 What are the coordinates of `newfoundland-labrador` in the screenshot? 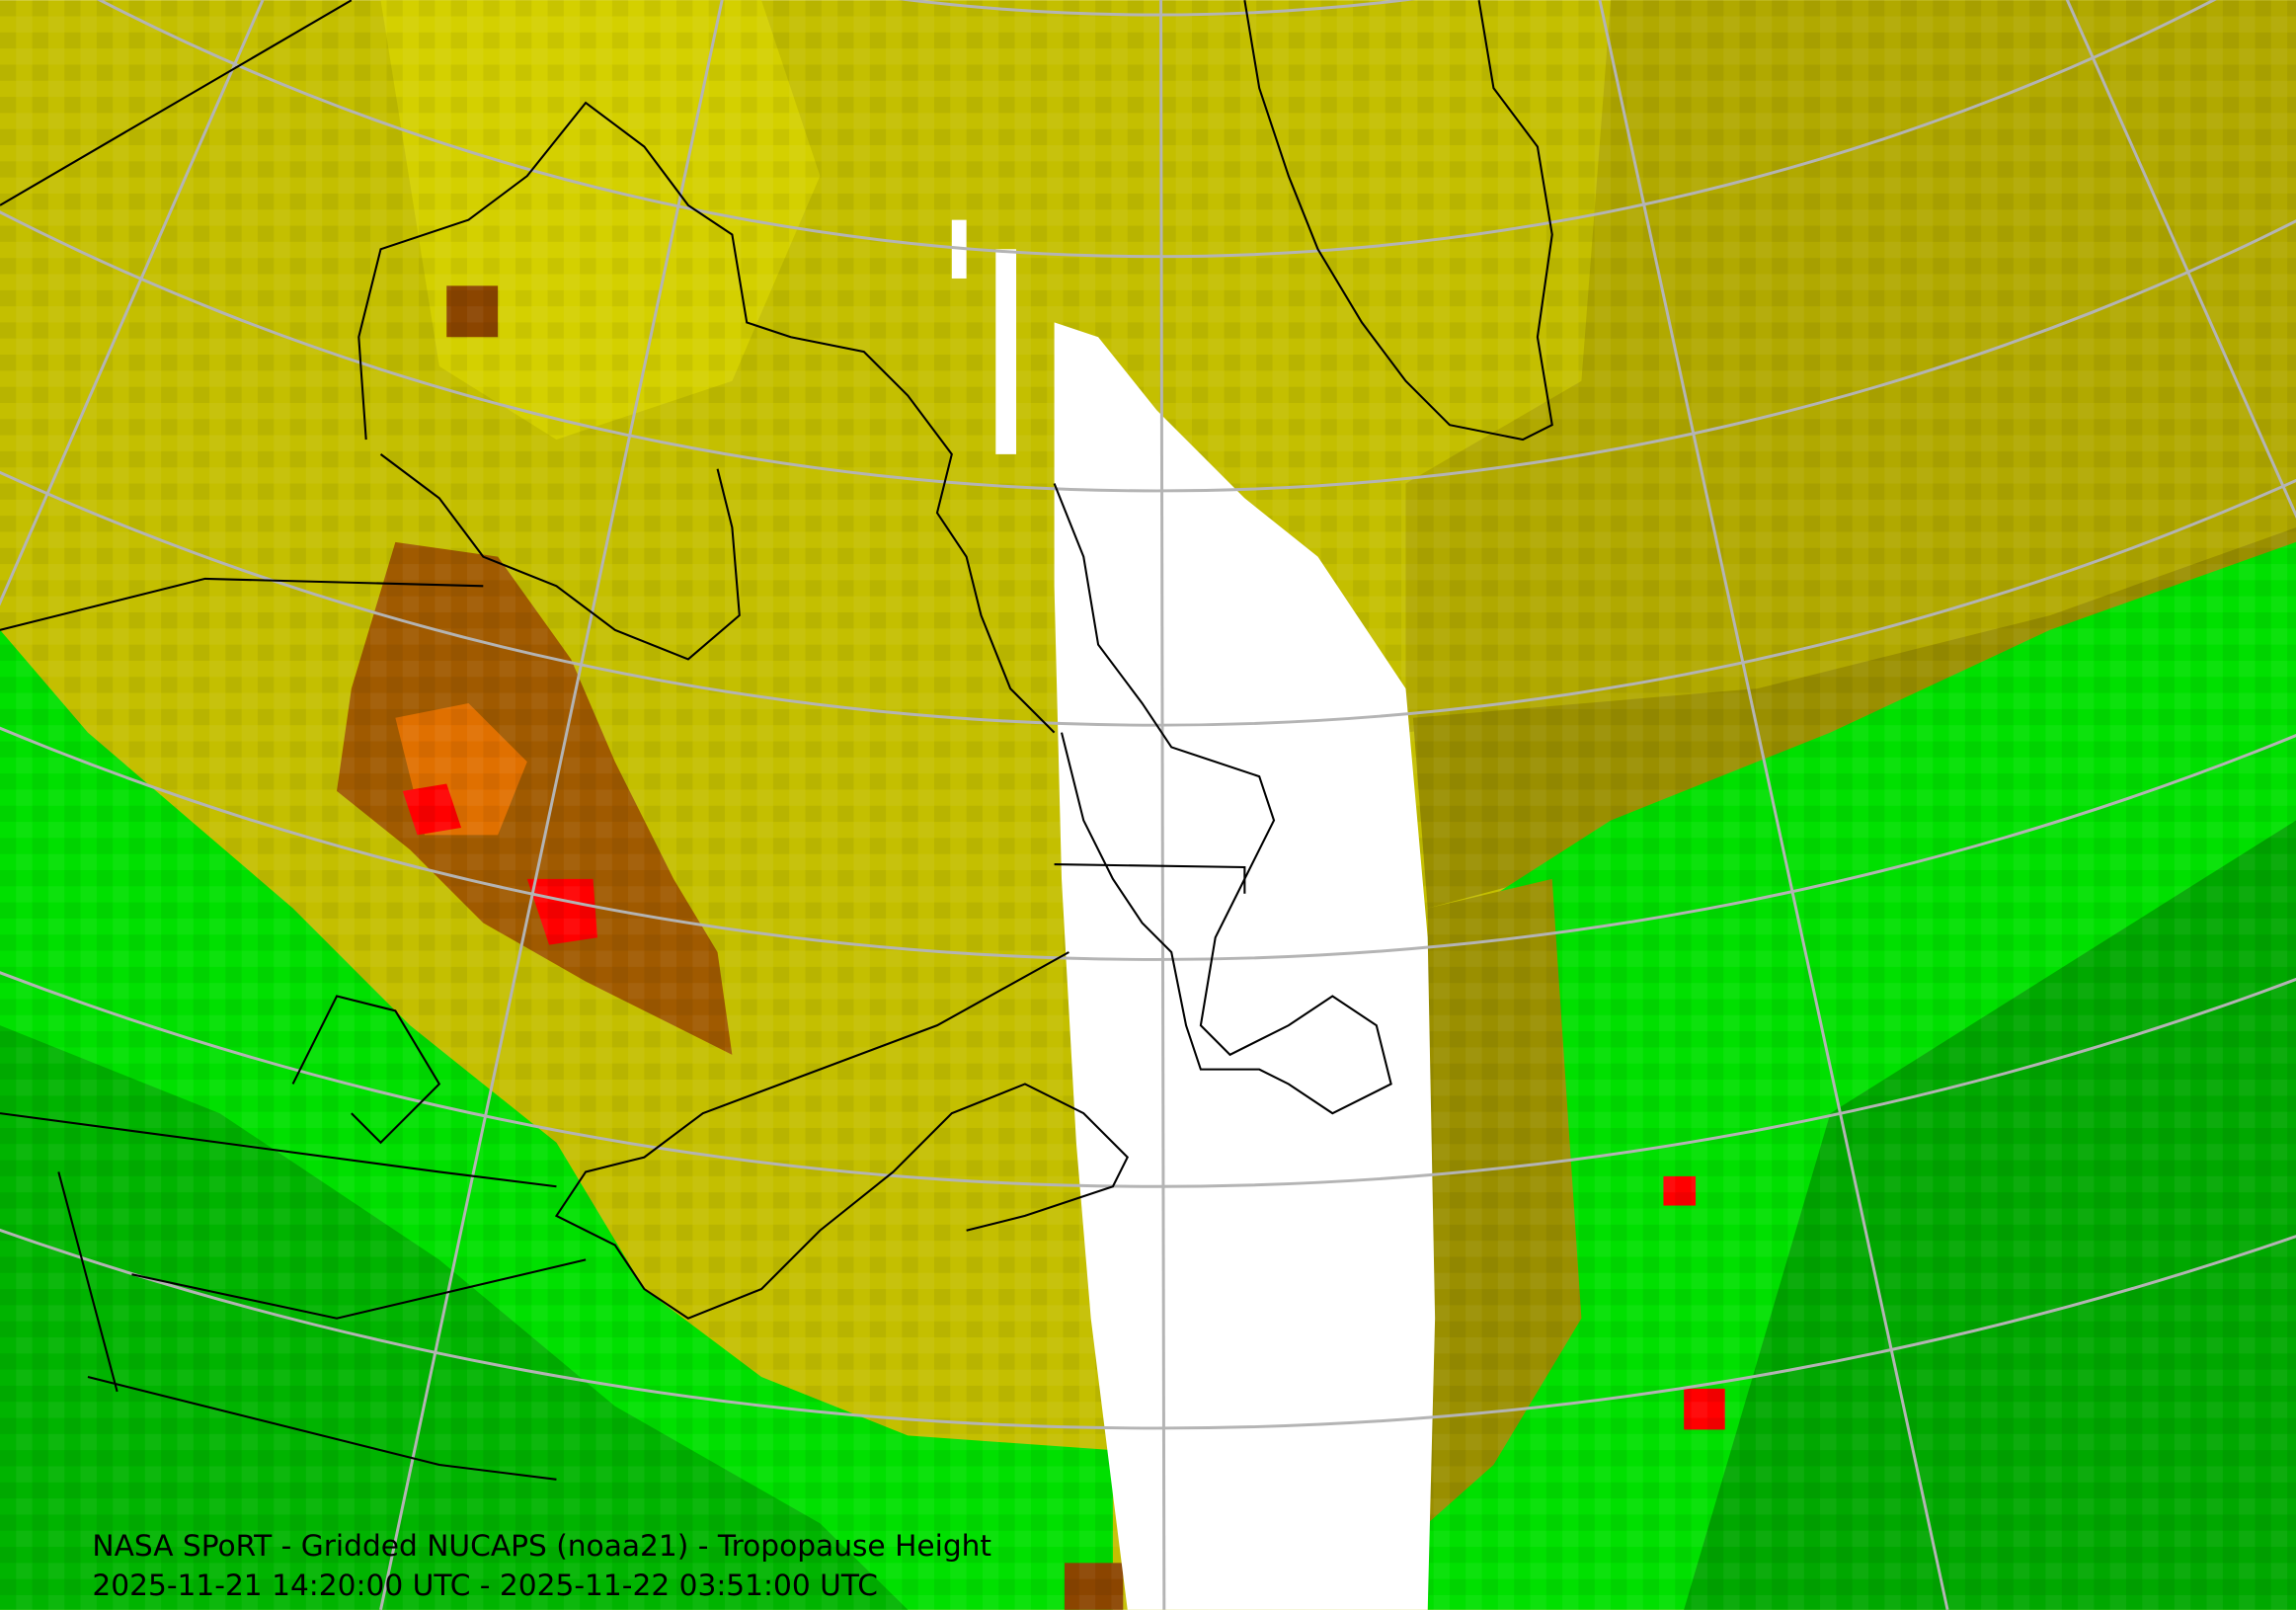 It's located at (1223, 799).